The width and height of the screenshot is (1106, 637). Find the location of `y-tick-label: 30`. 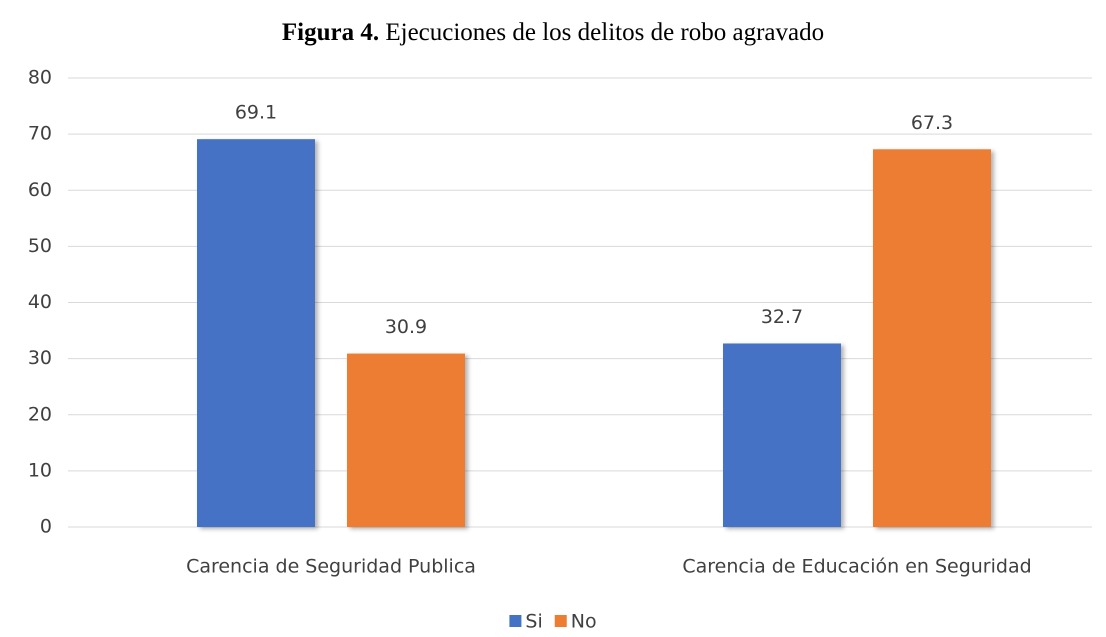

y-tick-label: 30 is located at coordinates (40, 358).